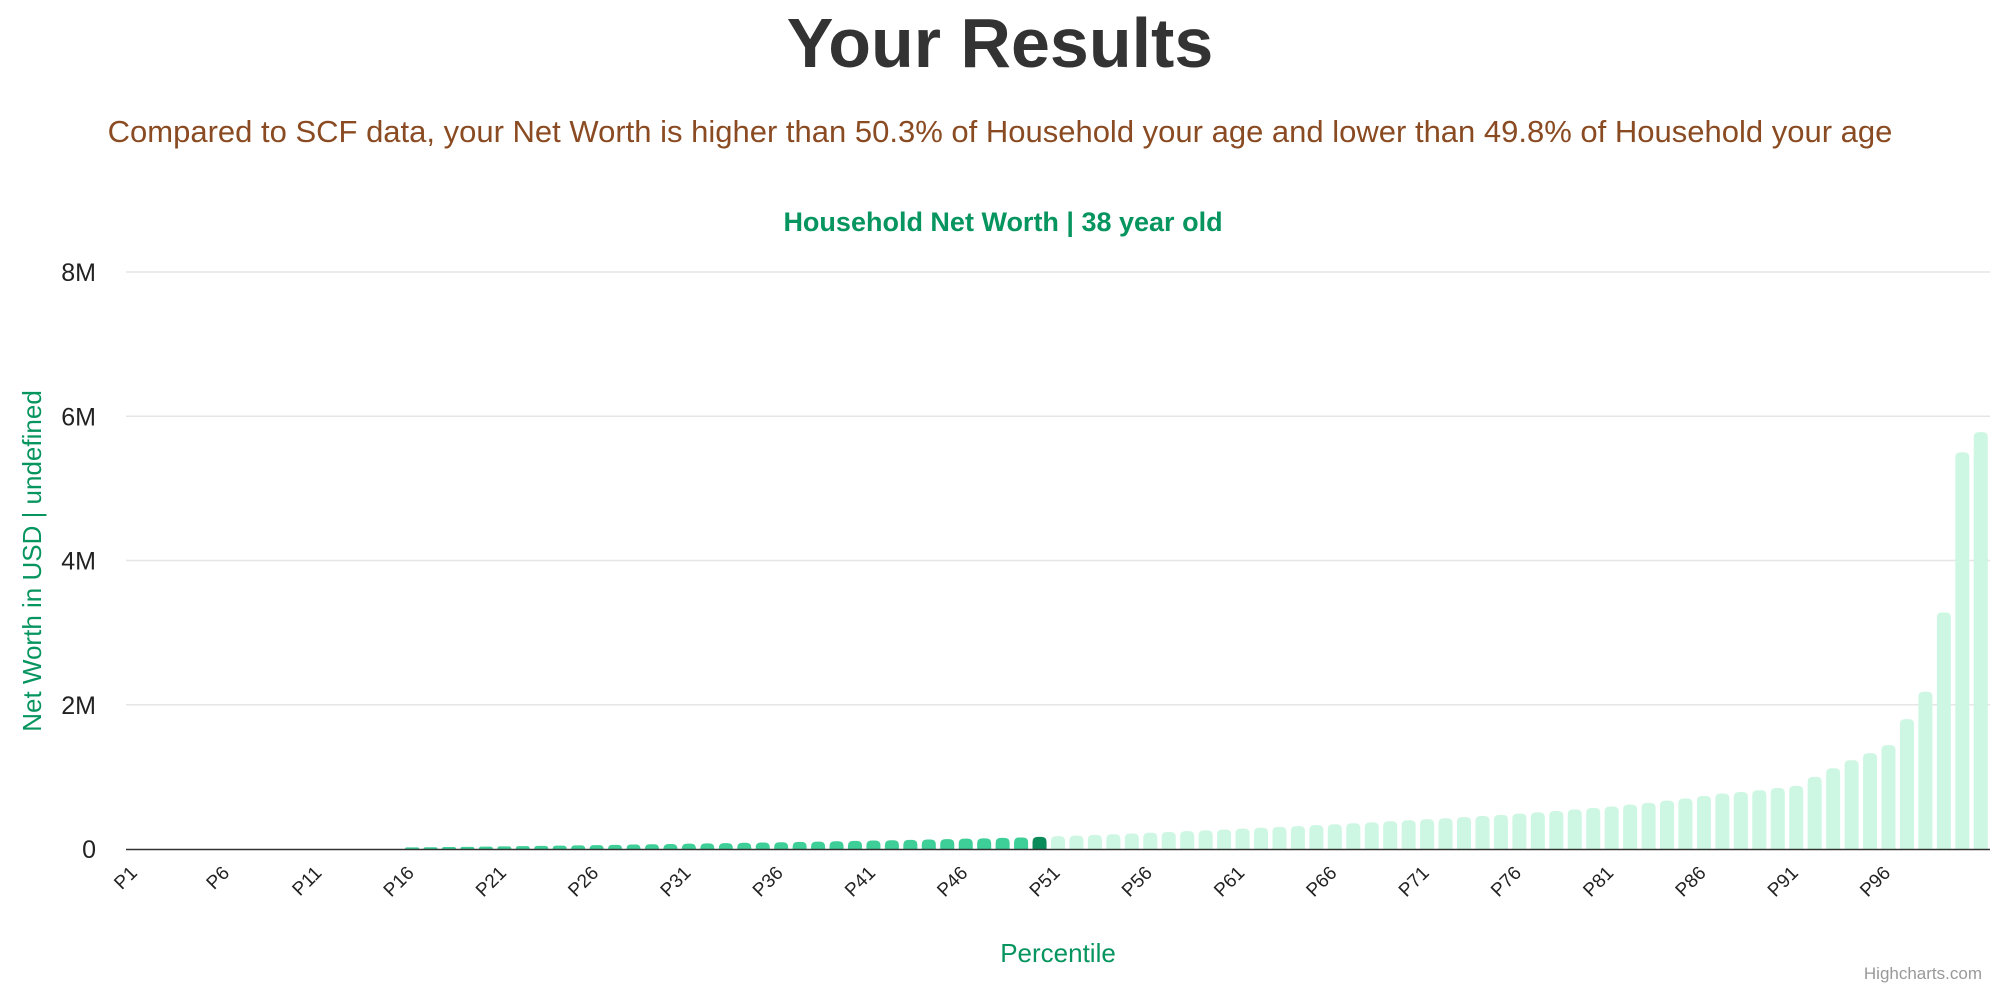 The width and height of the screenshot is (2000, 990). Describe the element at coordinates (1598, 882) in the screenshot. I see `x-tick-label: P81` at that location.